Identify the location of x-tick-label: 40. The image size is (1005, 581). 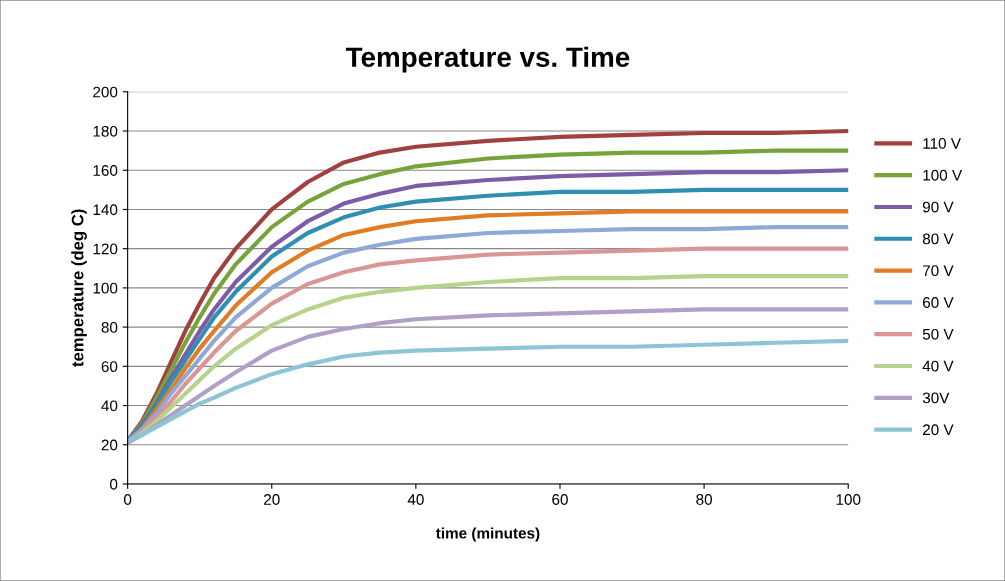
(415, 499).